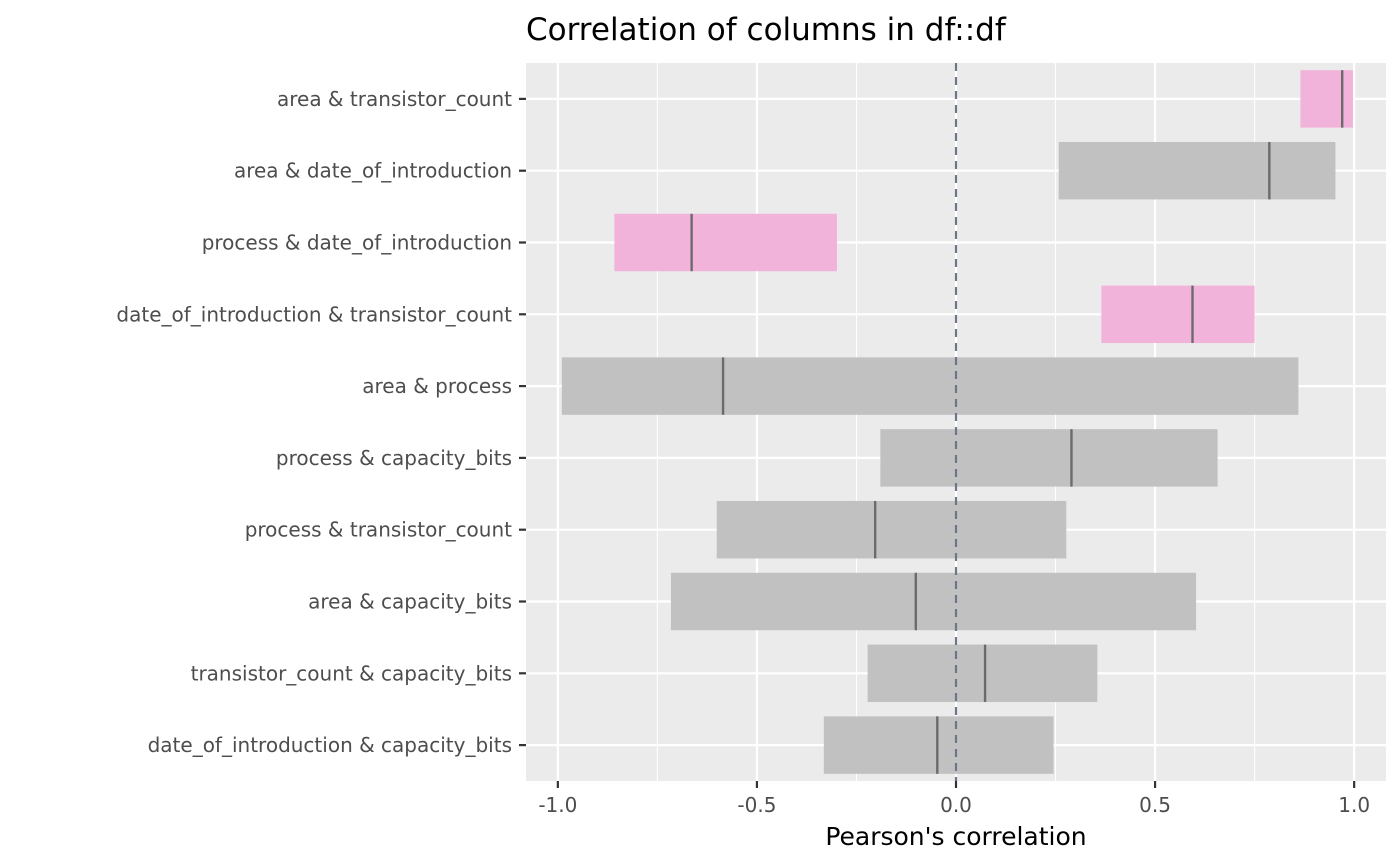 Image resolution: width=1400 pixels, height=866 pixels. I want to click on x-tick-label: 0.5, so click(1155, 805).